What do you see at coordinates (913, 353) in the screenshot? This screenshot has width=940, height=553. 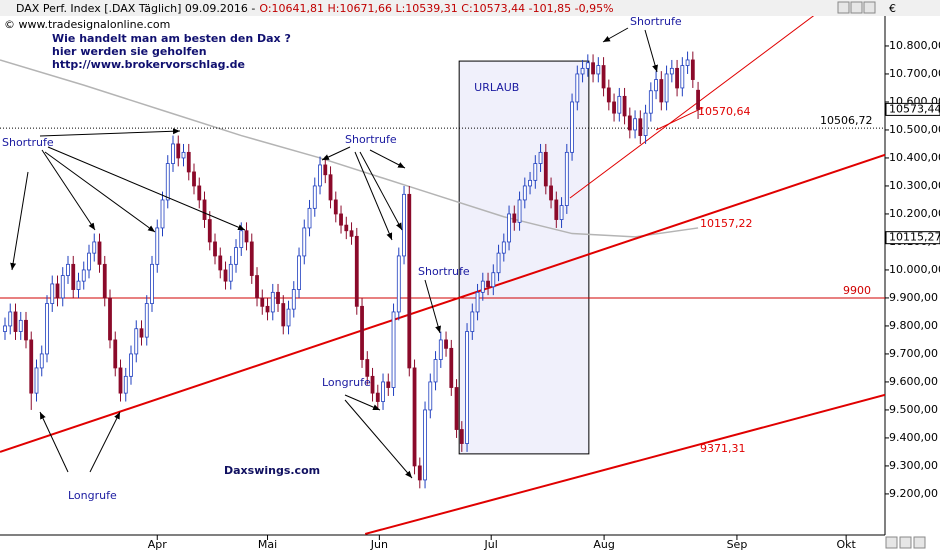 I see `y-tick-label: 9.700,00` at bounding box center [913, 353].